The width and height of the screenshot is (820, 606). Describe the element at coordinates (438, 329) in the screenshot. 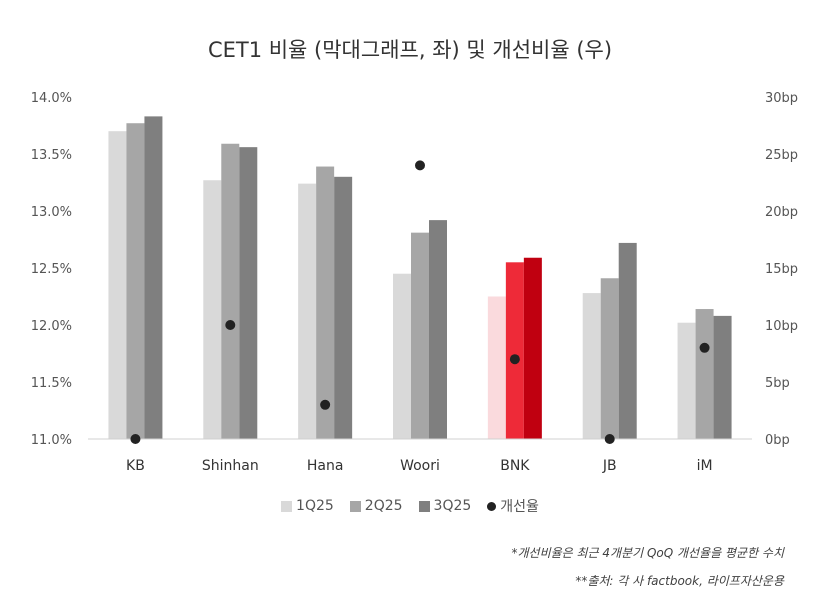

I see `bar-woori-3q25` at that location.